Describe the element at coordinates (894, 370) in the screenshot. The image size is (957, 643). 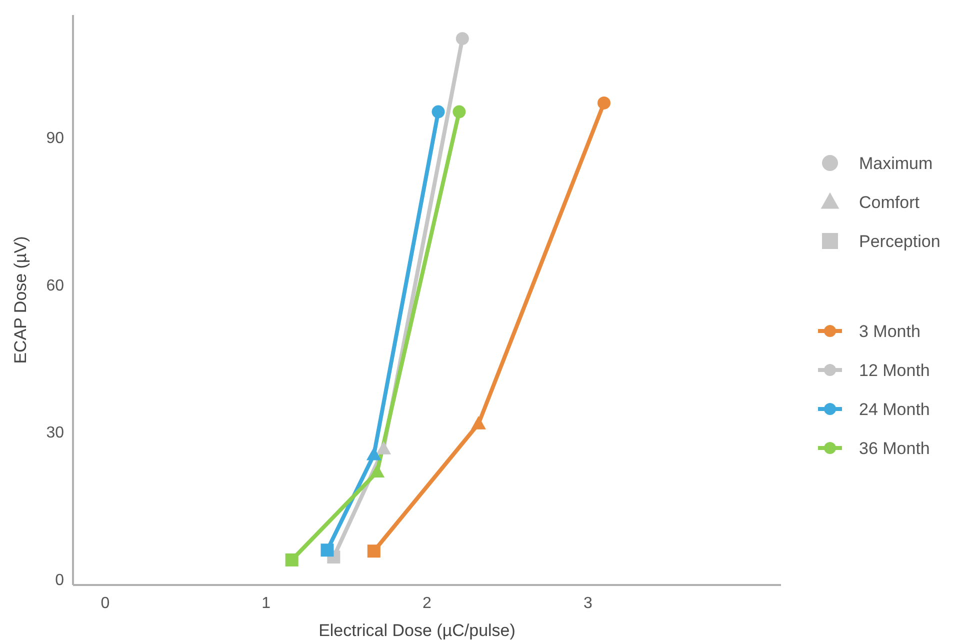
I see `legend-label: 12 Month` at that location.